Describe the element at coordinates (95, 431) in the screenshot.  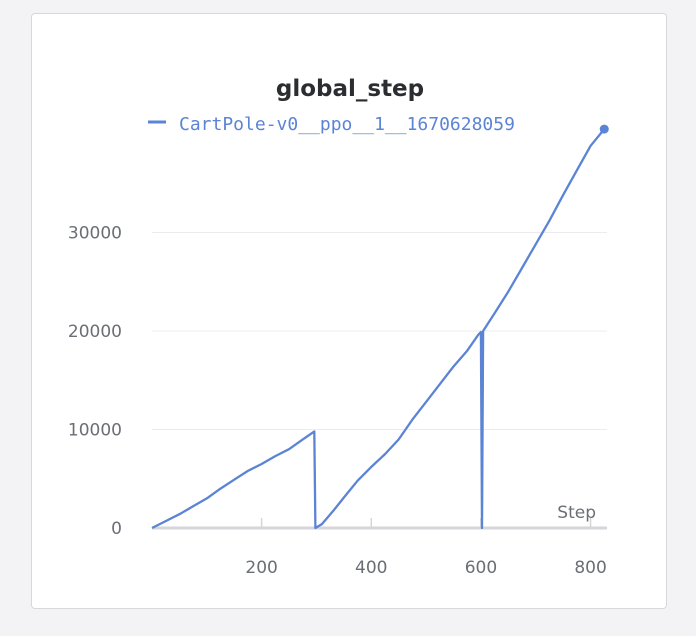
I see `y-tick-label: 10000` at that location.